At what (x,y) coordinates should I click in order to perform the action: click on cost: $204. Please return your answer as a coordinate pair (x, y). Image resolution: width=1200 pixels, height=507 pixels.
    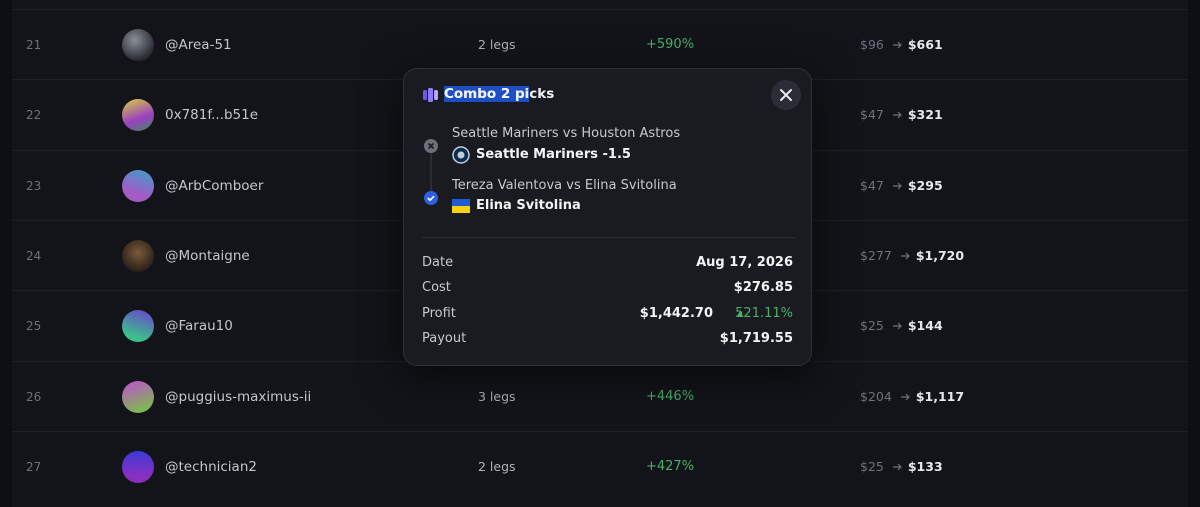
    Looking at the image, I should click on (876, 396).